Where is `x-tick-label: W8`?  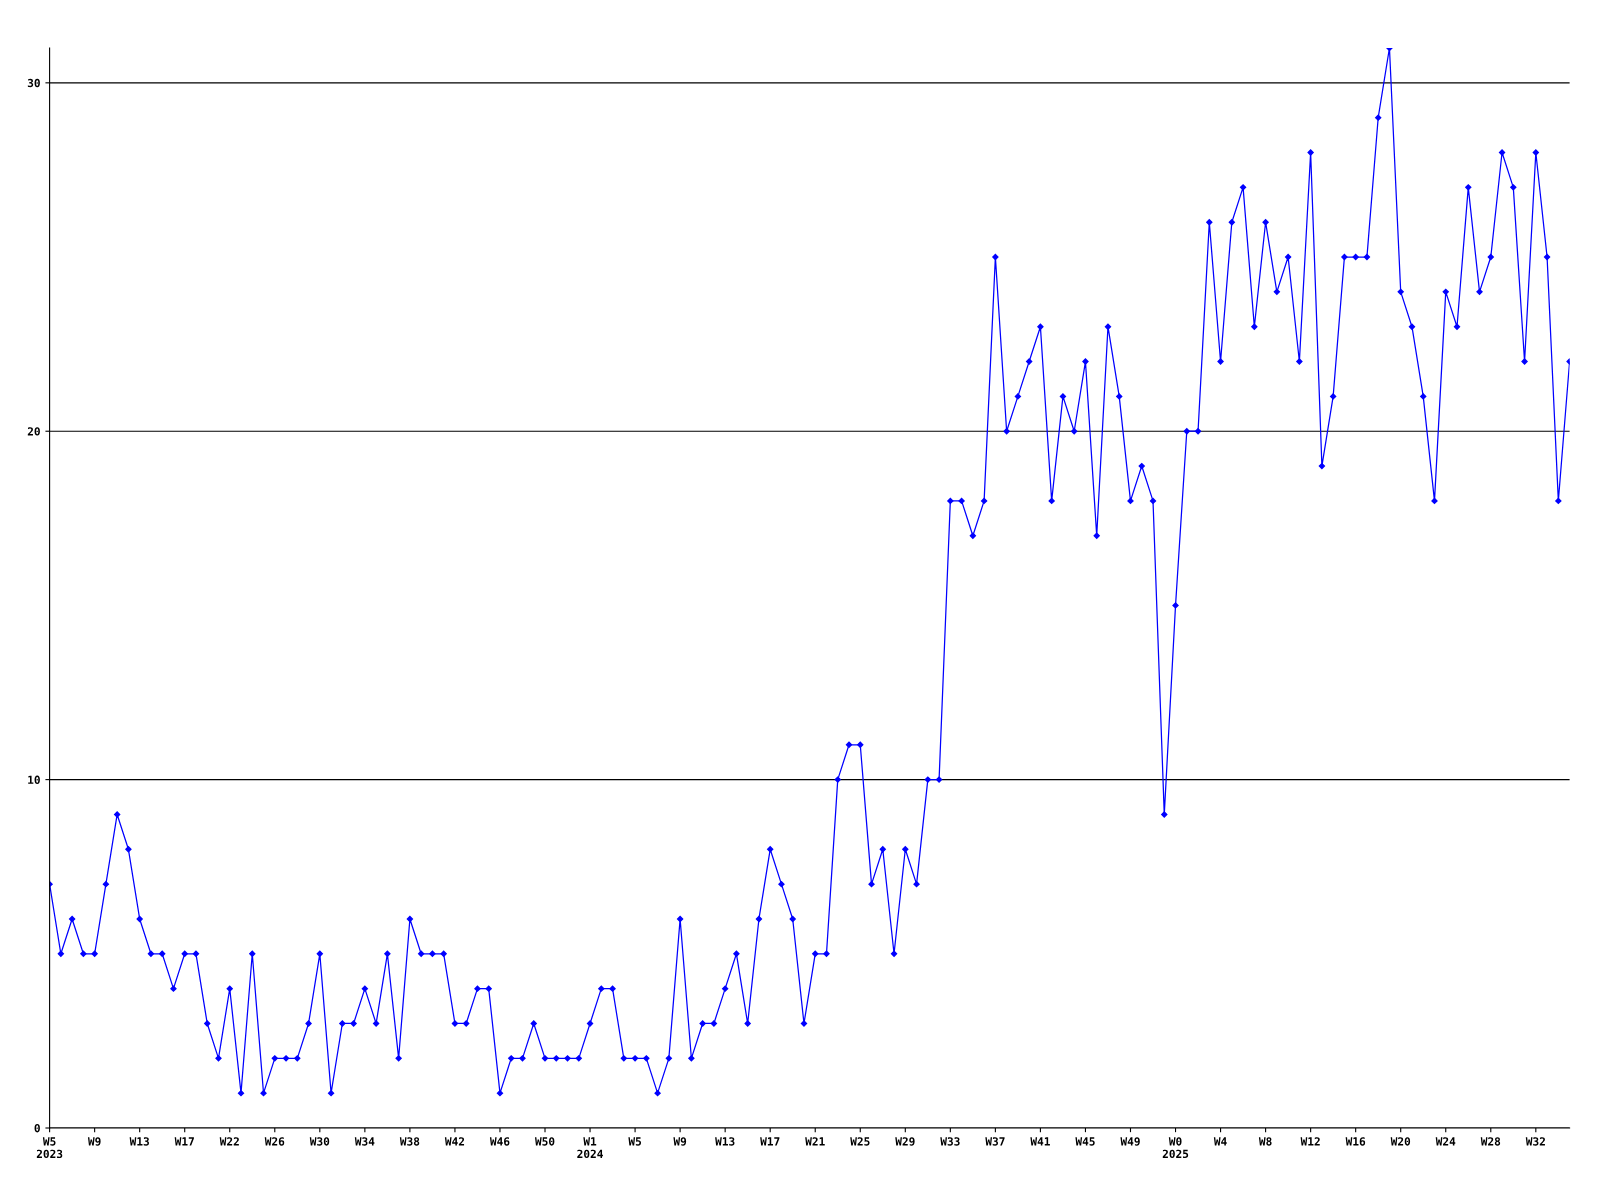 x-tick-label: W8 is located at coordinates (1265, 1141).